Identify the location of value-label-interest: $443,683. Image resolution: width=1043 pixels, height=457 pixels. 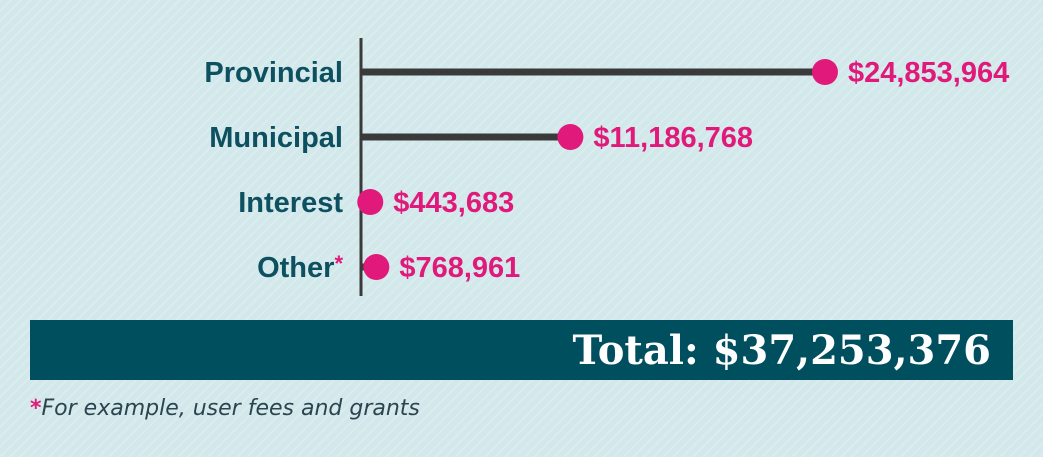
(453, 203).